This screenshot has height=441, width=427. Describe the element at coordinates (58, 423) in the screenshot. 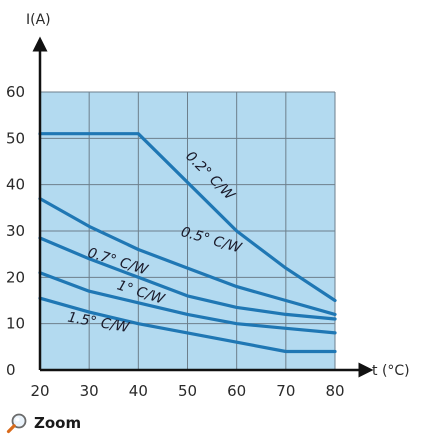

I see `zoom-label: Zoom` at that location.